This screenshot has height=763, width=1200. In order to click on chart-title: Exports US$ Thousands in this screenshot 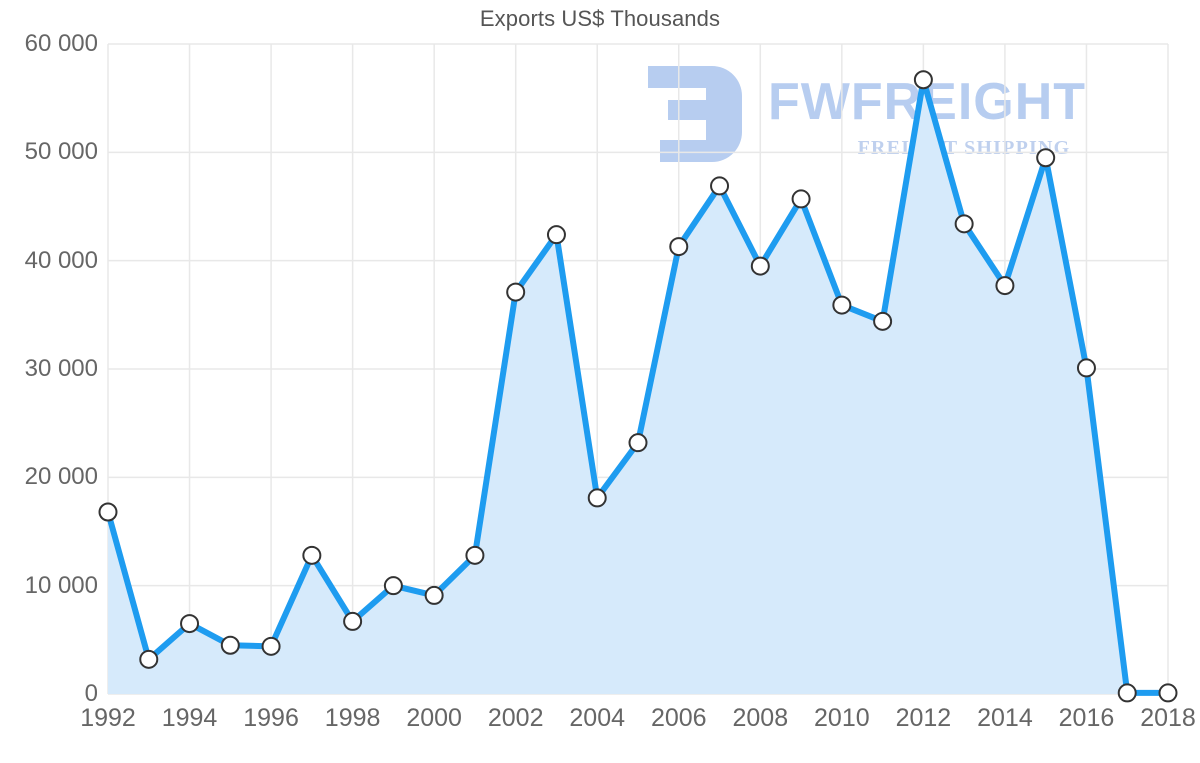, I will do `click(600, 18)`.